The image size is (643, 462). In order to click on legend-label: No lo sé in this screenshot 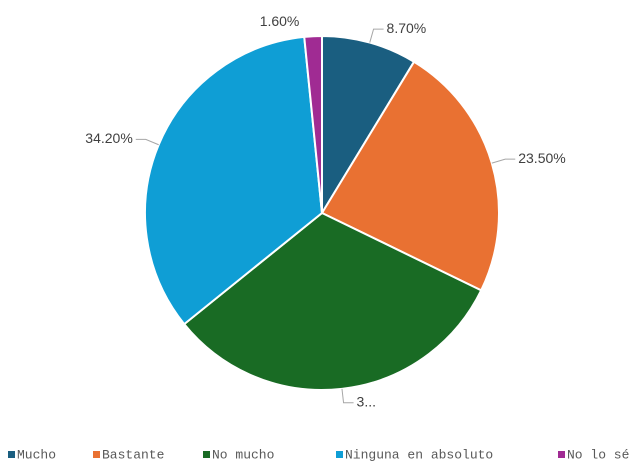, I will do `click(598, 454)`.